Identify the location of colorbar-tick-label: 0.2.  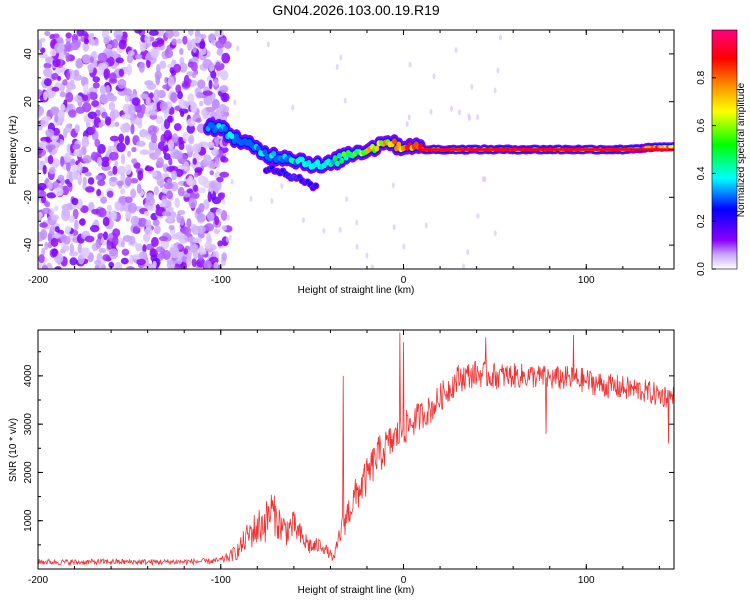
(701, 221).